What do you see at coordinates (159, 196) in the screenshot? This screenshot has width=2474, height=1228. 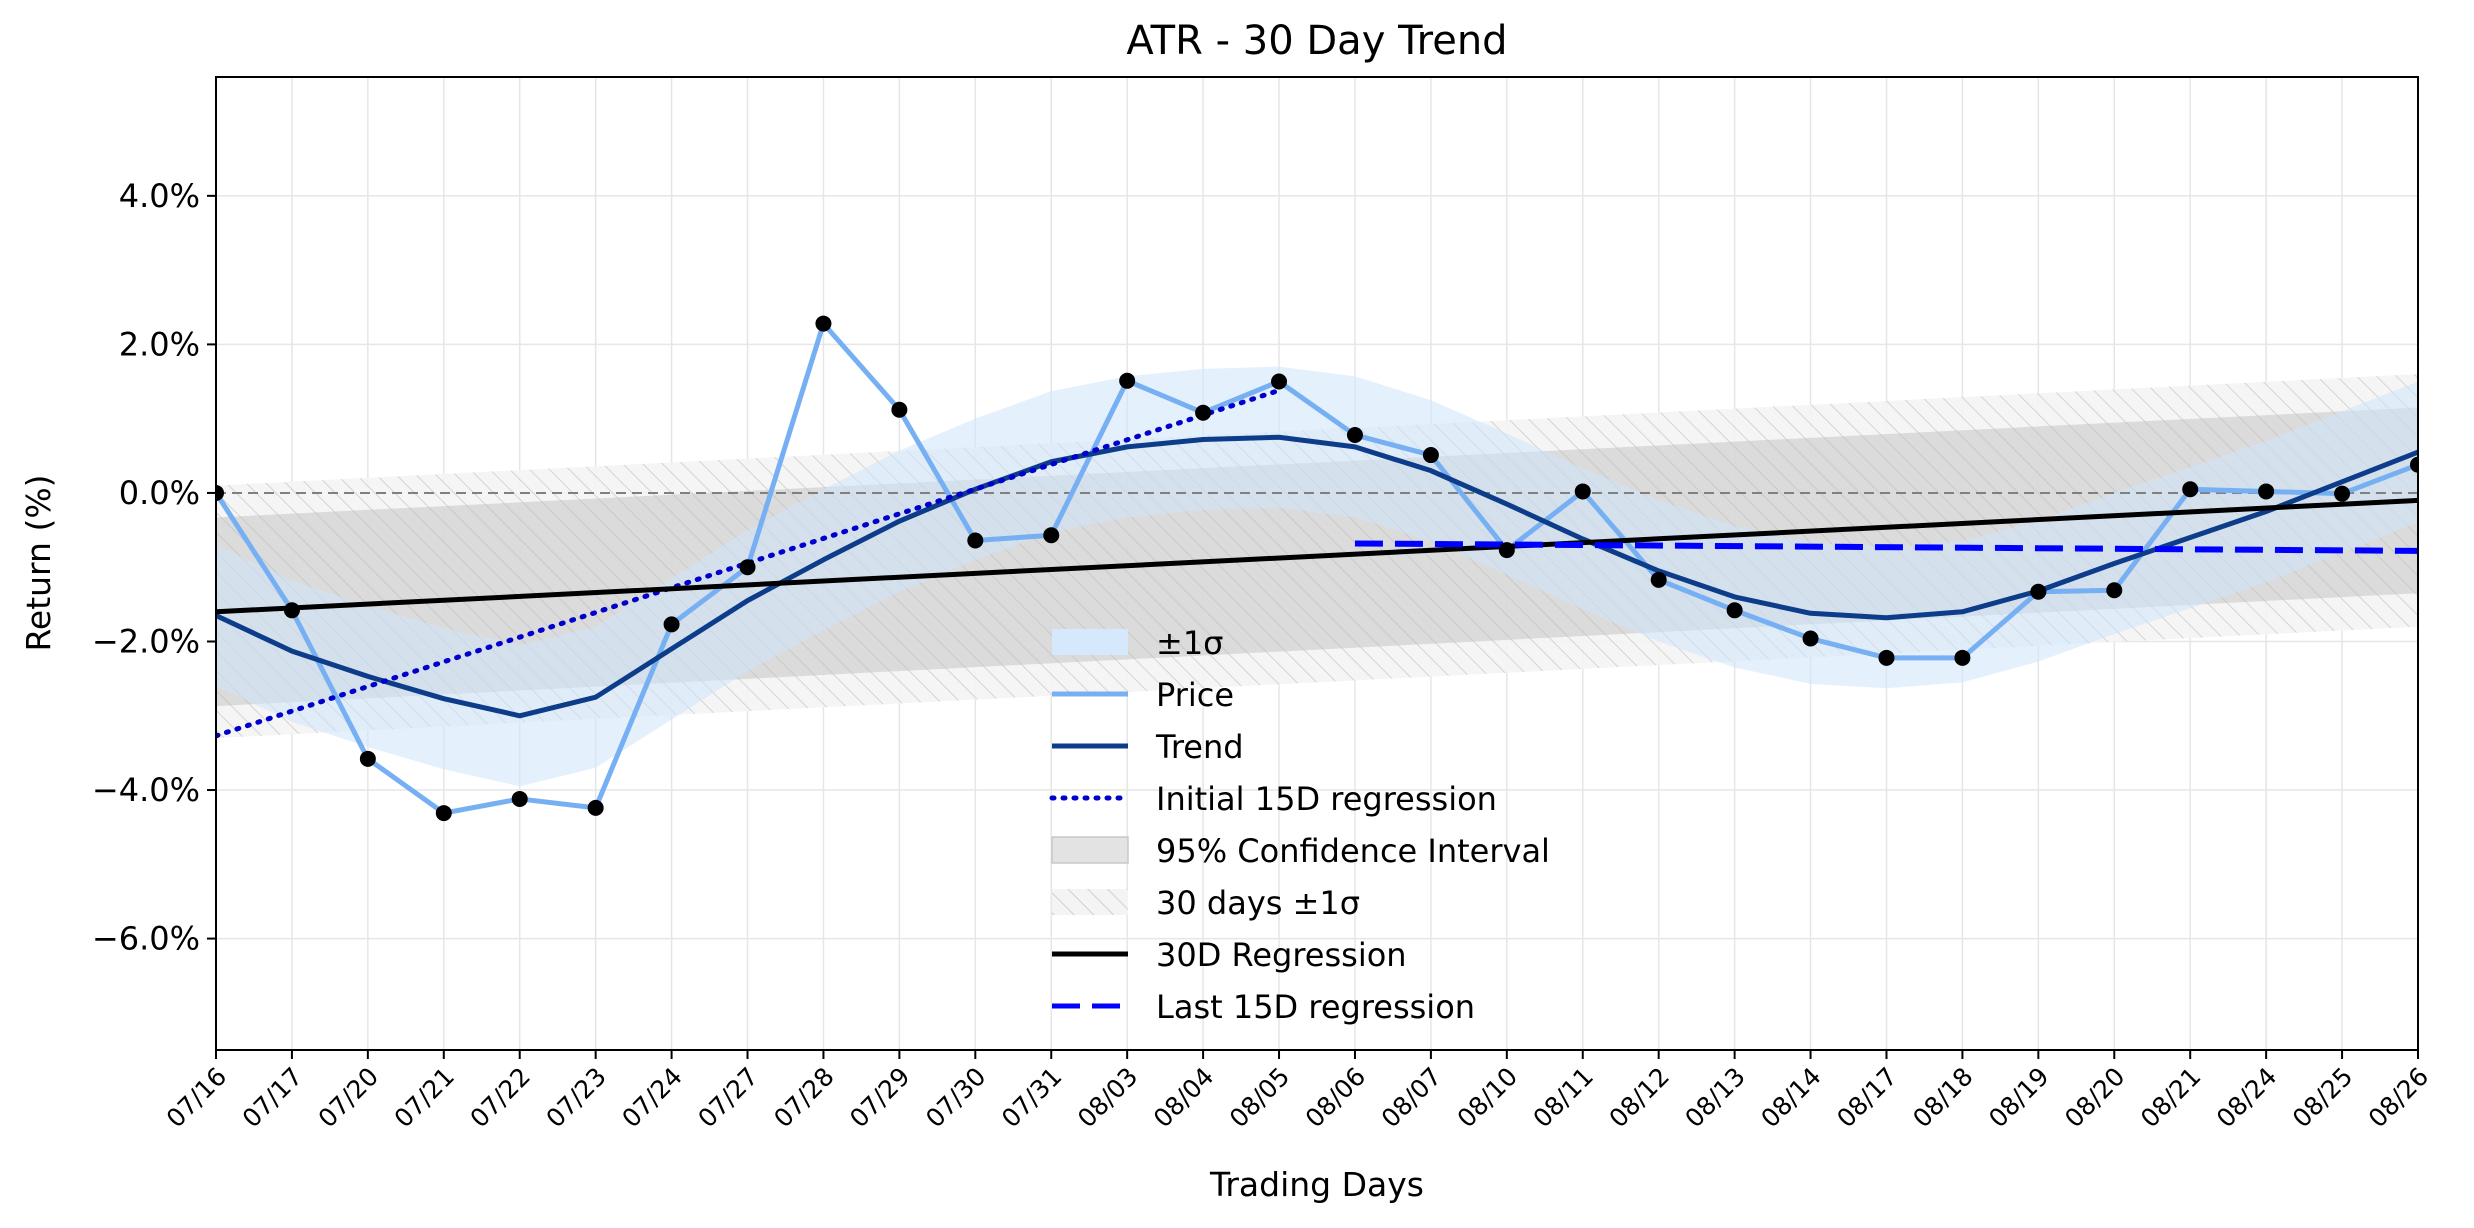 I see `y-tick-label: 4.0%` at bounding box center [159, 196].